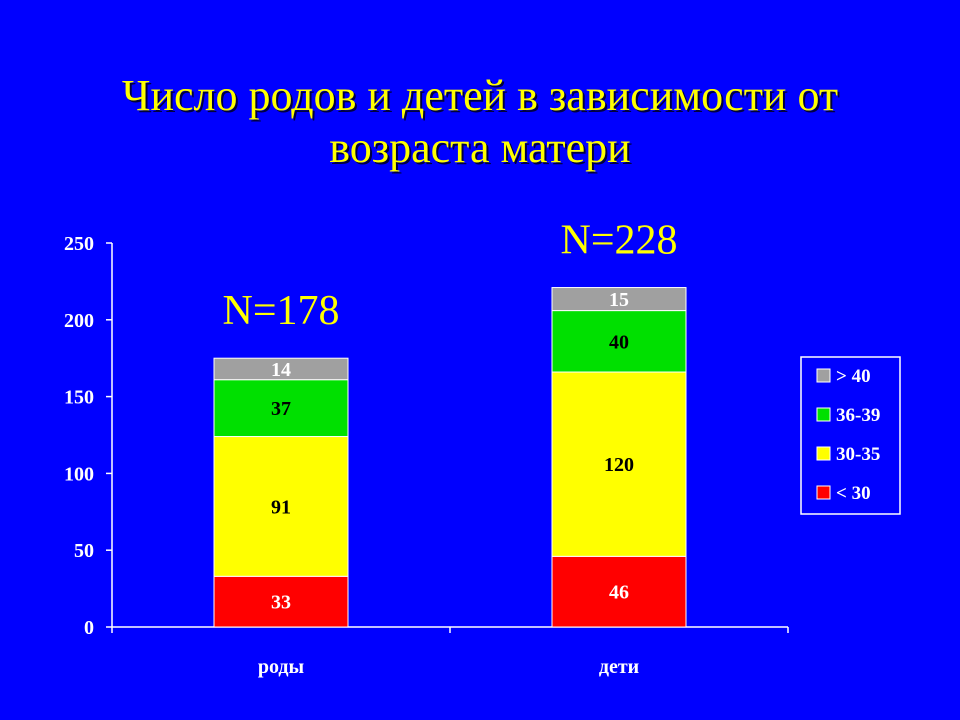  What do you see at coordinates (858, 454) in the screenshot?
I see `legend-label: 30-35` at bounding box center [858, 454].